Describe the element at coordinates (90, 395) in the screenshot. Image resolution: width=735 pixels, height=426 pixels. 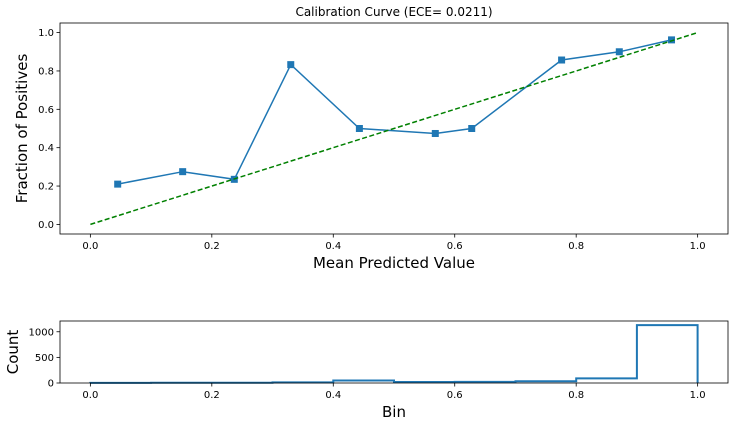
I see `histogram-x-tick-label: 0.0` at that location.